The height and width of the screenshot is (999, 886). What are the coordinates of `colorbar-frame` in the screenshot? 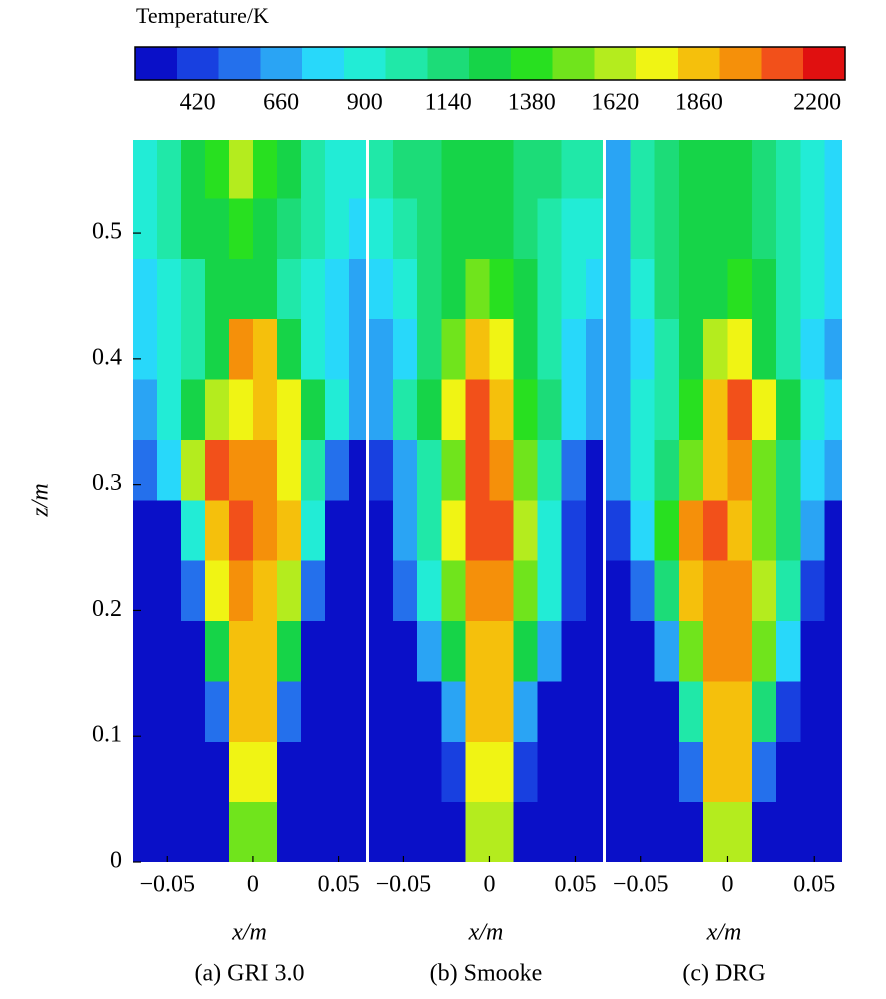 It's located at (490, 63).